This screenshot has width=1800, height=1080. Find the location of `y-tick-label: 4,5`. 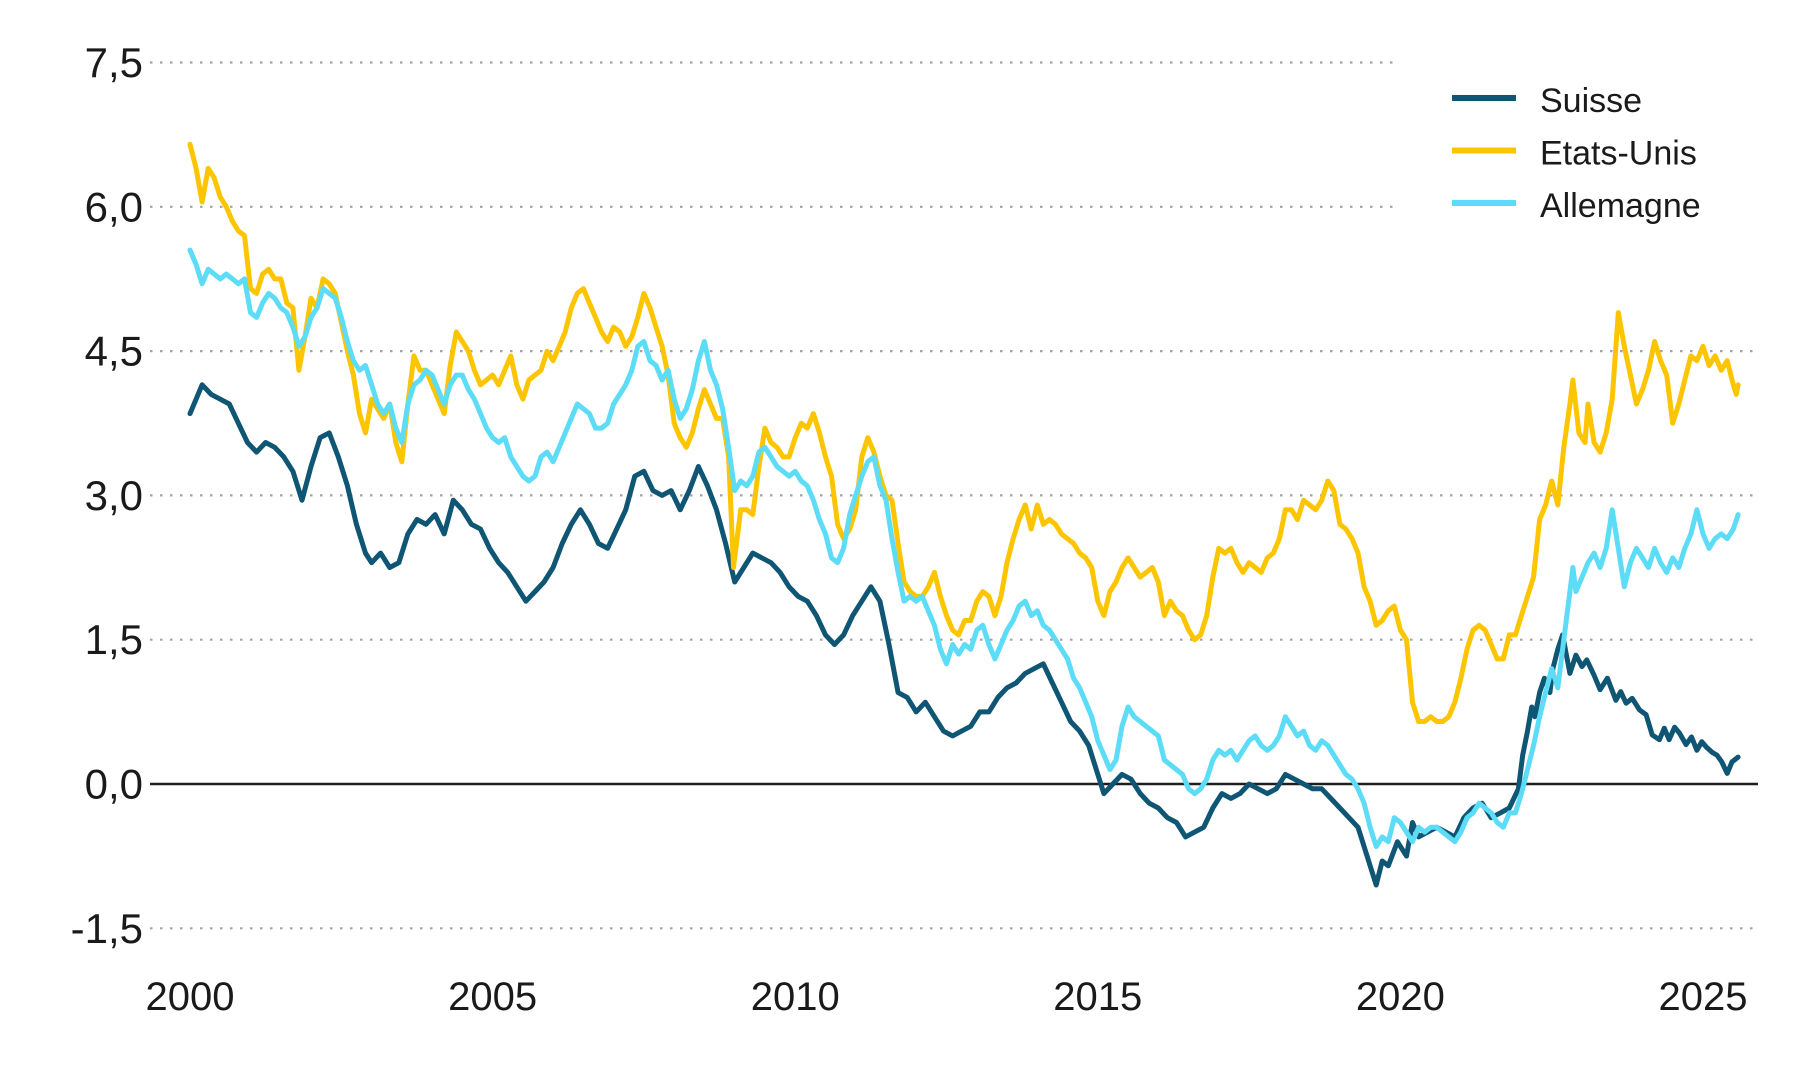

y-tick-label: 4,5 is located at coordinates (114, 351).